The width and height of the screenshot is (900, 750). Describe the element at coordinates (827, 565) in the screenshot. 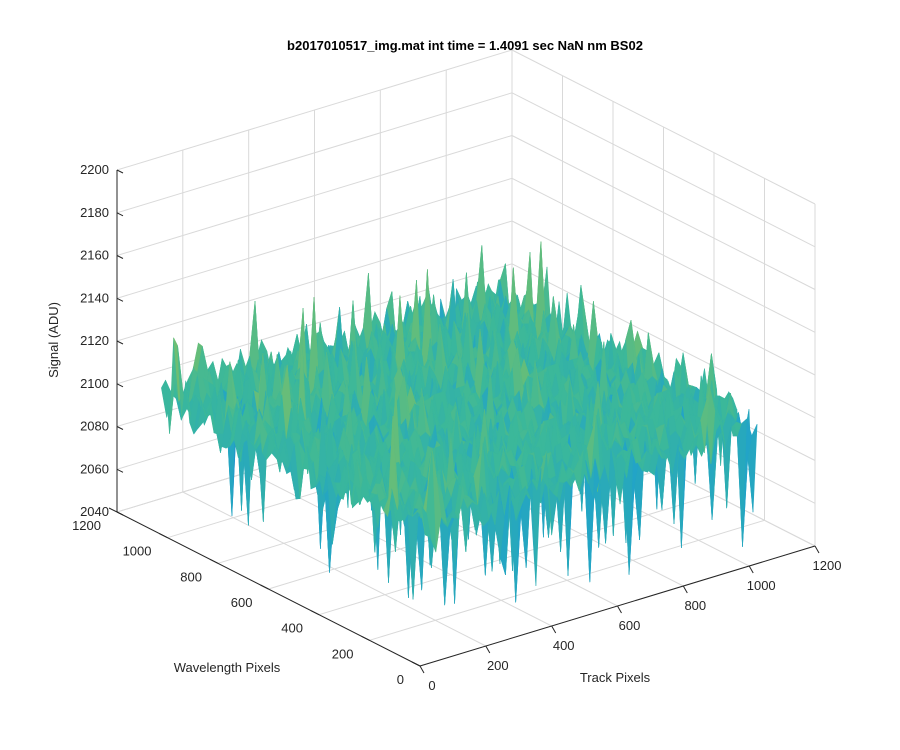

I see `x-tick-label: 1200` at that location.